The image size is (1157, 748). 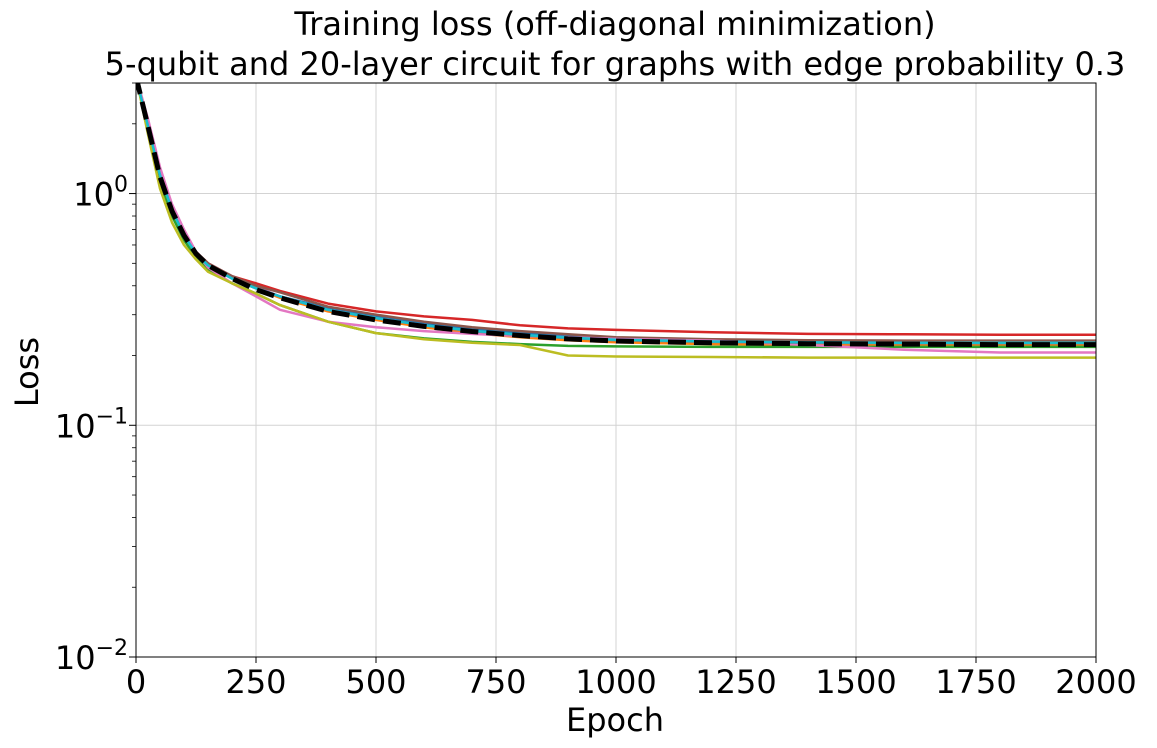 What do you see at coordinates (615, 682) in the screenshot?
I see `x-tick-label: 1000` at bounding box center [615, 682].